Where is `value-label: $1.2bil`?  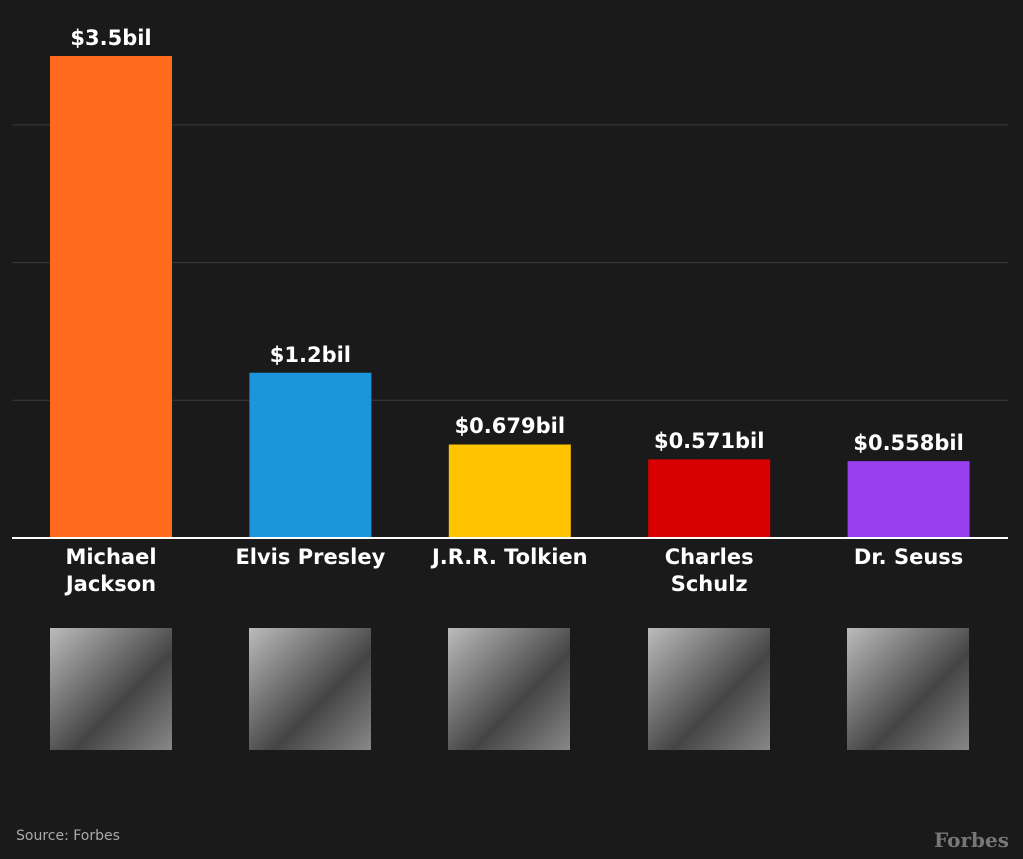
value-label: $1.2bil is located at coordinates (310, 354).